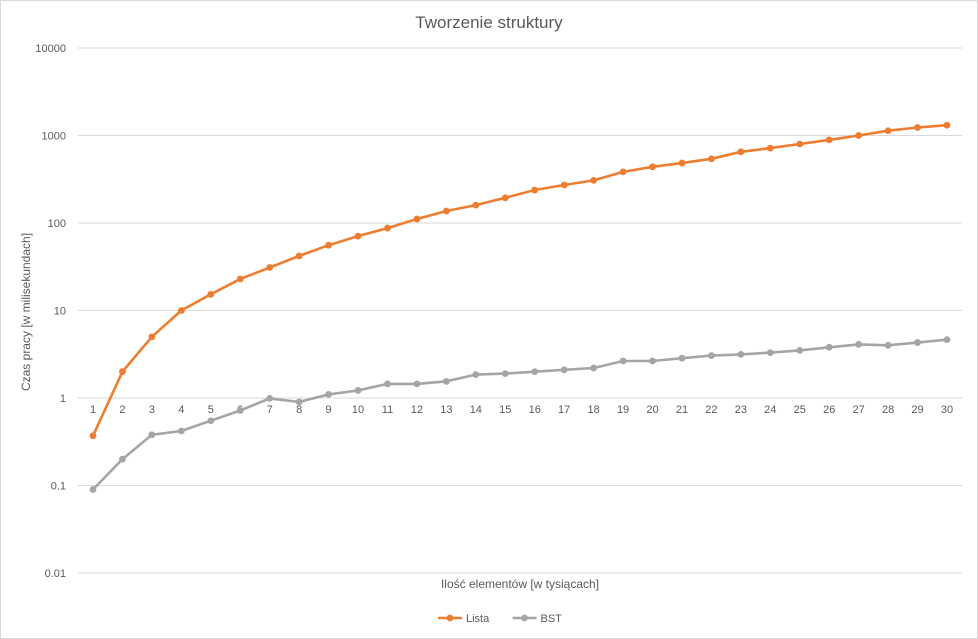  Describe the element at coordinates (93, 410) in the screenshot. I see `x-tick-label: 1` at that location.